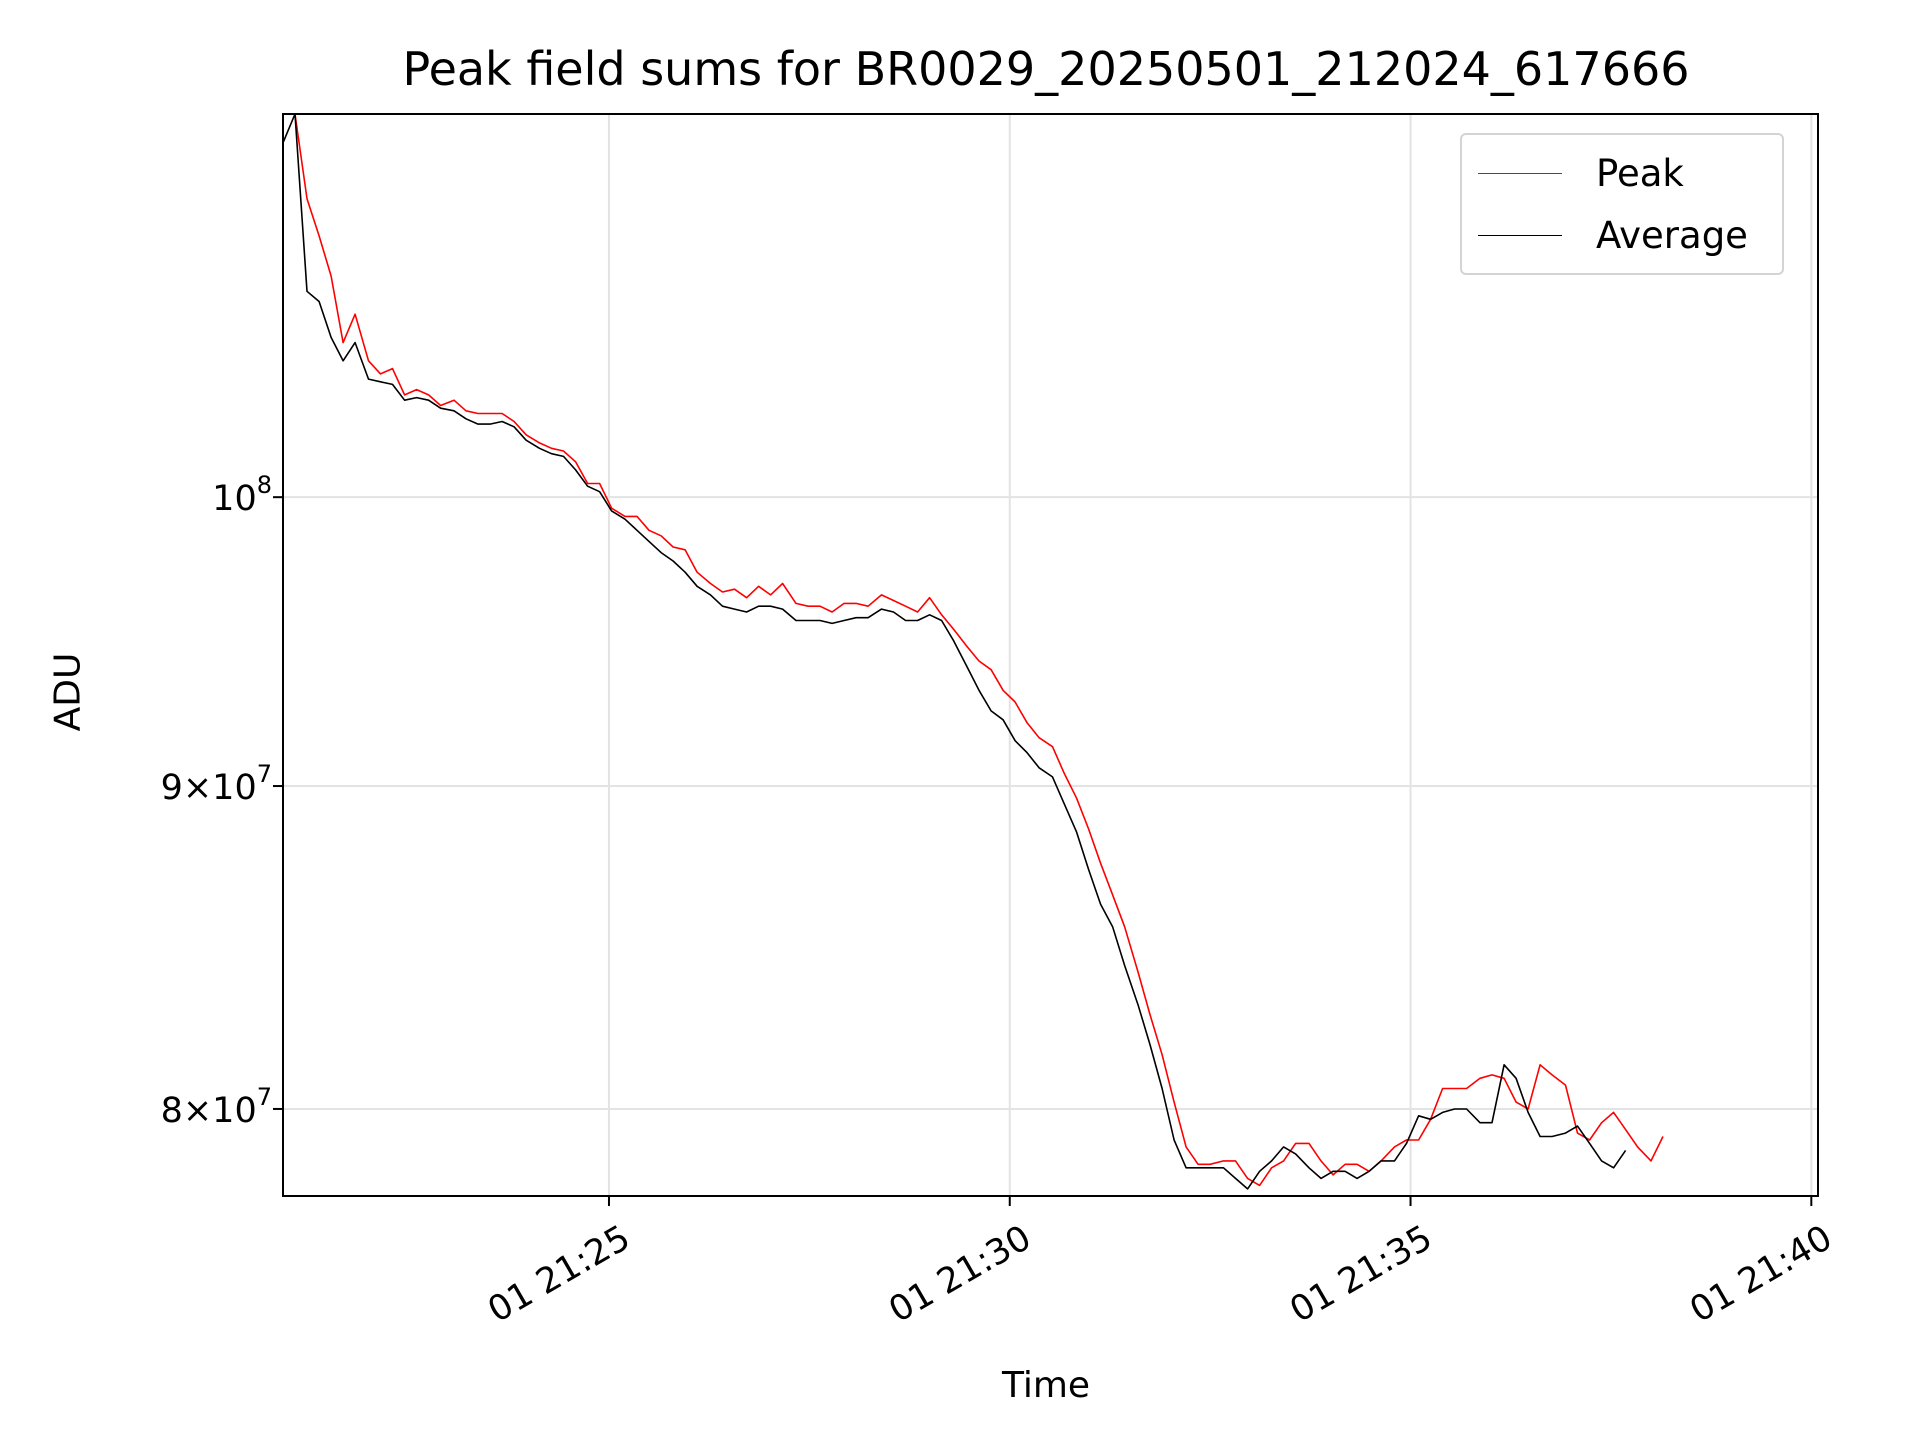  Describe the element at coordinates (1520, 173) in the screenshot. I see `legend-swatch-peak` at that location.